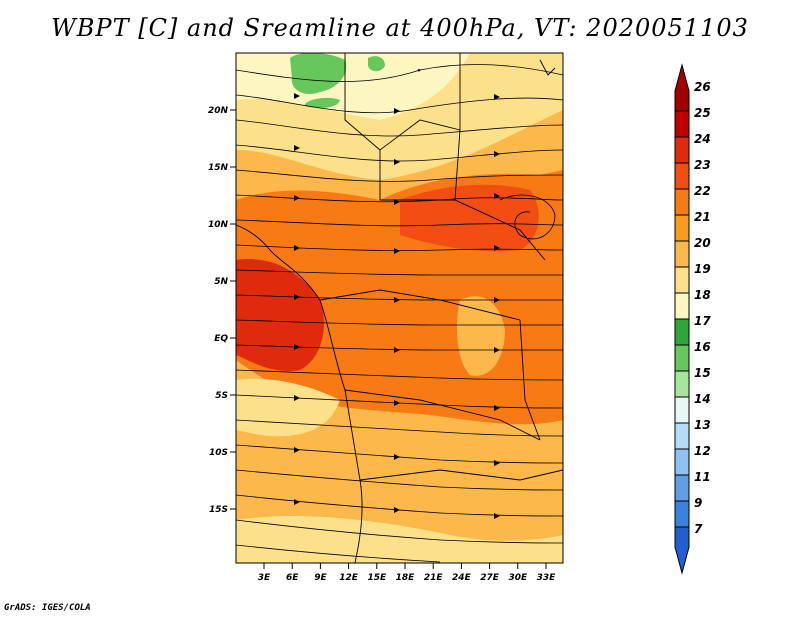 The width and height of the screenshot is (800, 618). Describe the element at coordinates (406, 578) in the screenshot. I see `lon-tick-label: 18E` at that location.